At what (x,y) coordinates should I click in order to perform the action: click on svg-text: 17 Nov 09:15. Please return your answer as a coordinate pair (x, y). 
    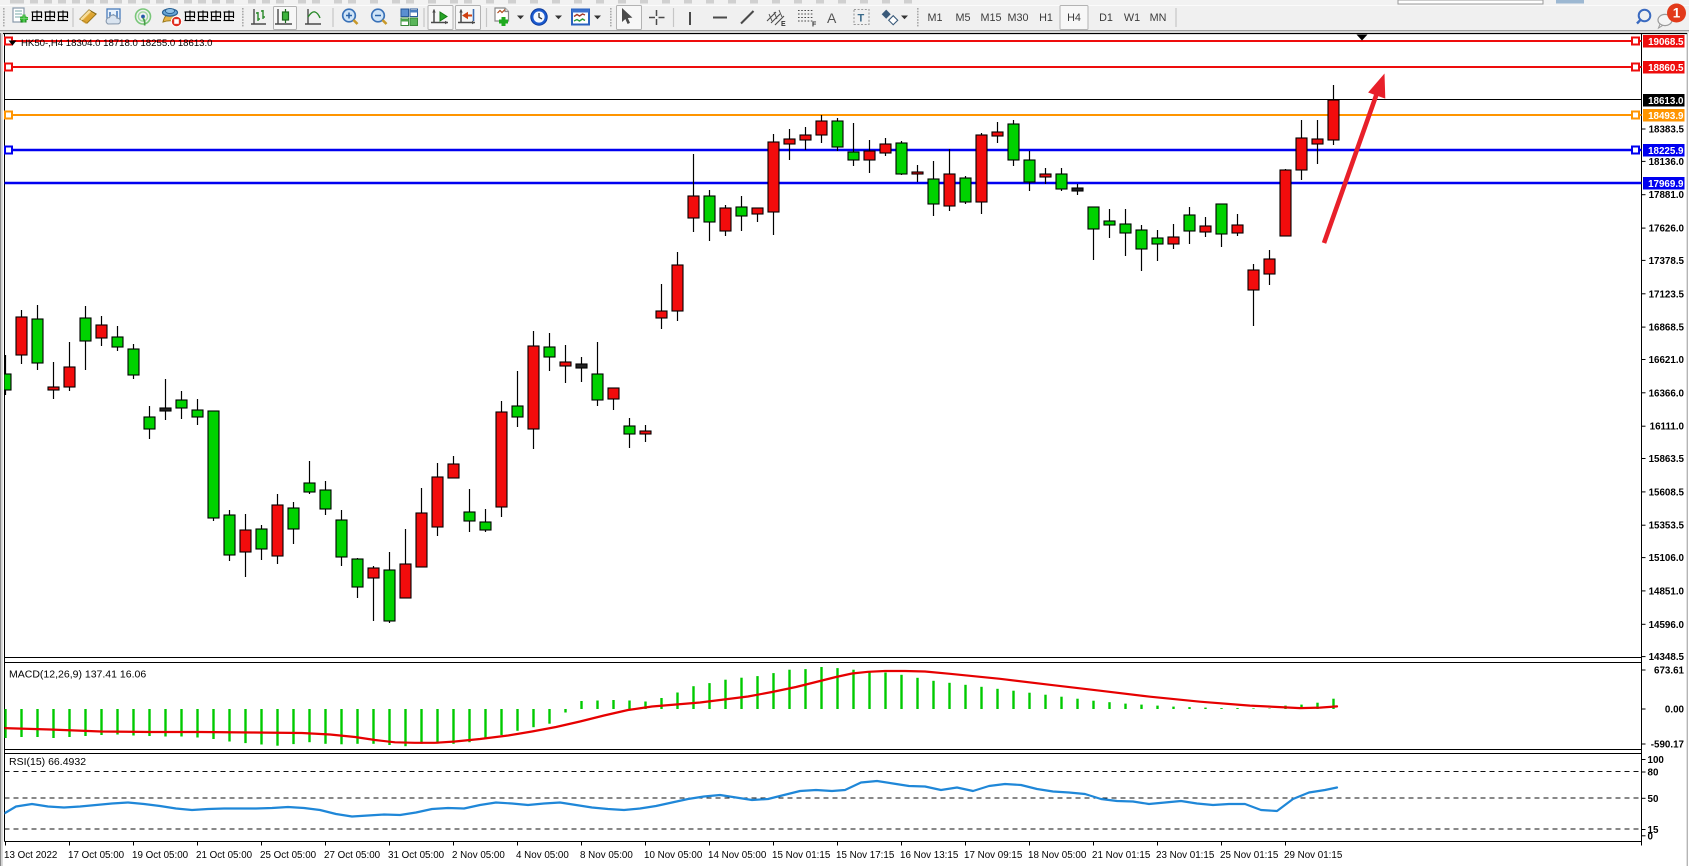
    Looking at the image, I should click on (993, 855).